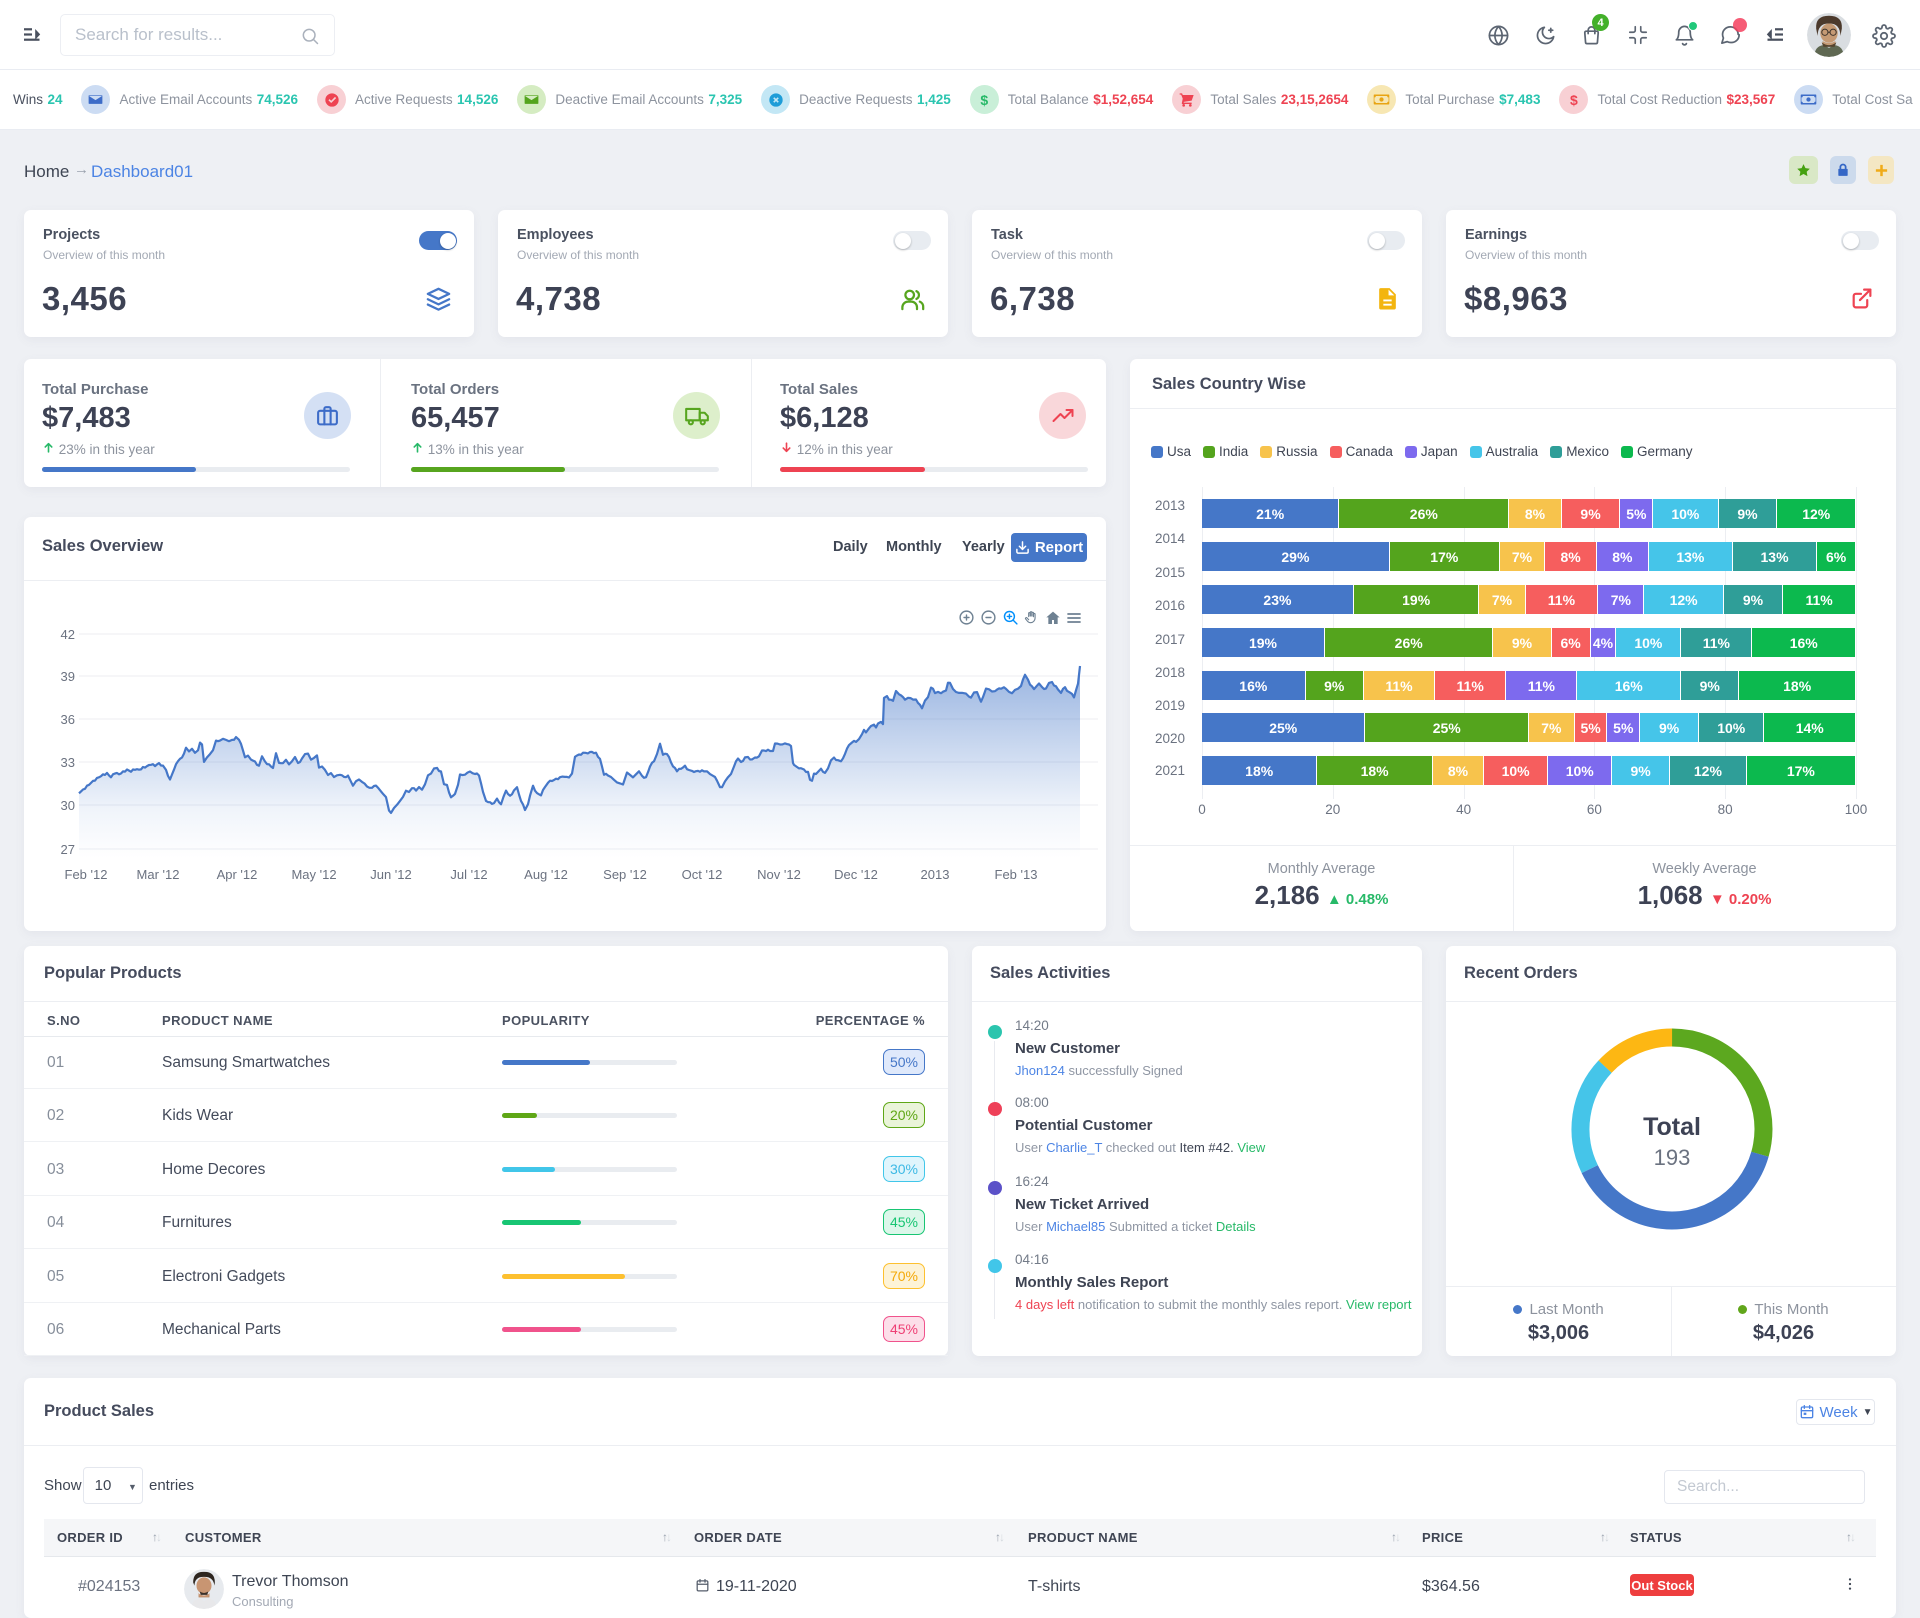 This screenshot has width=1920, height=1618. I want to click on svg-text: Dec '12, so click(856, 874).